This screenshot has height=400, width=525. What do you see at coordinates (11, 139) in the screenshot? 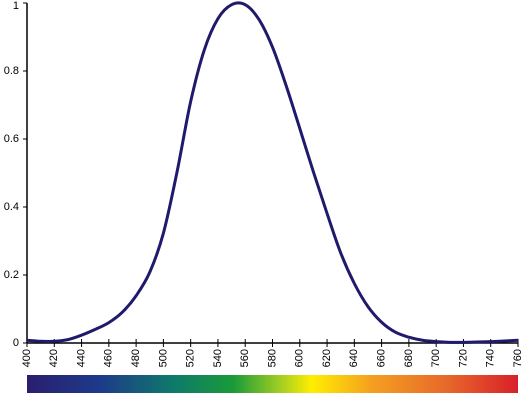
I see `y-tick-label: 0.6` at bounding box center [11, 139].